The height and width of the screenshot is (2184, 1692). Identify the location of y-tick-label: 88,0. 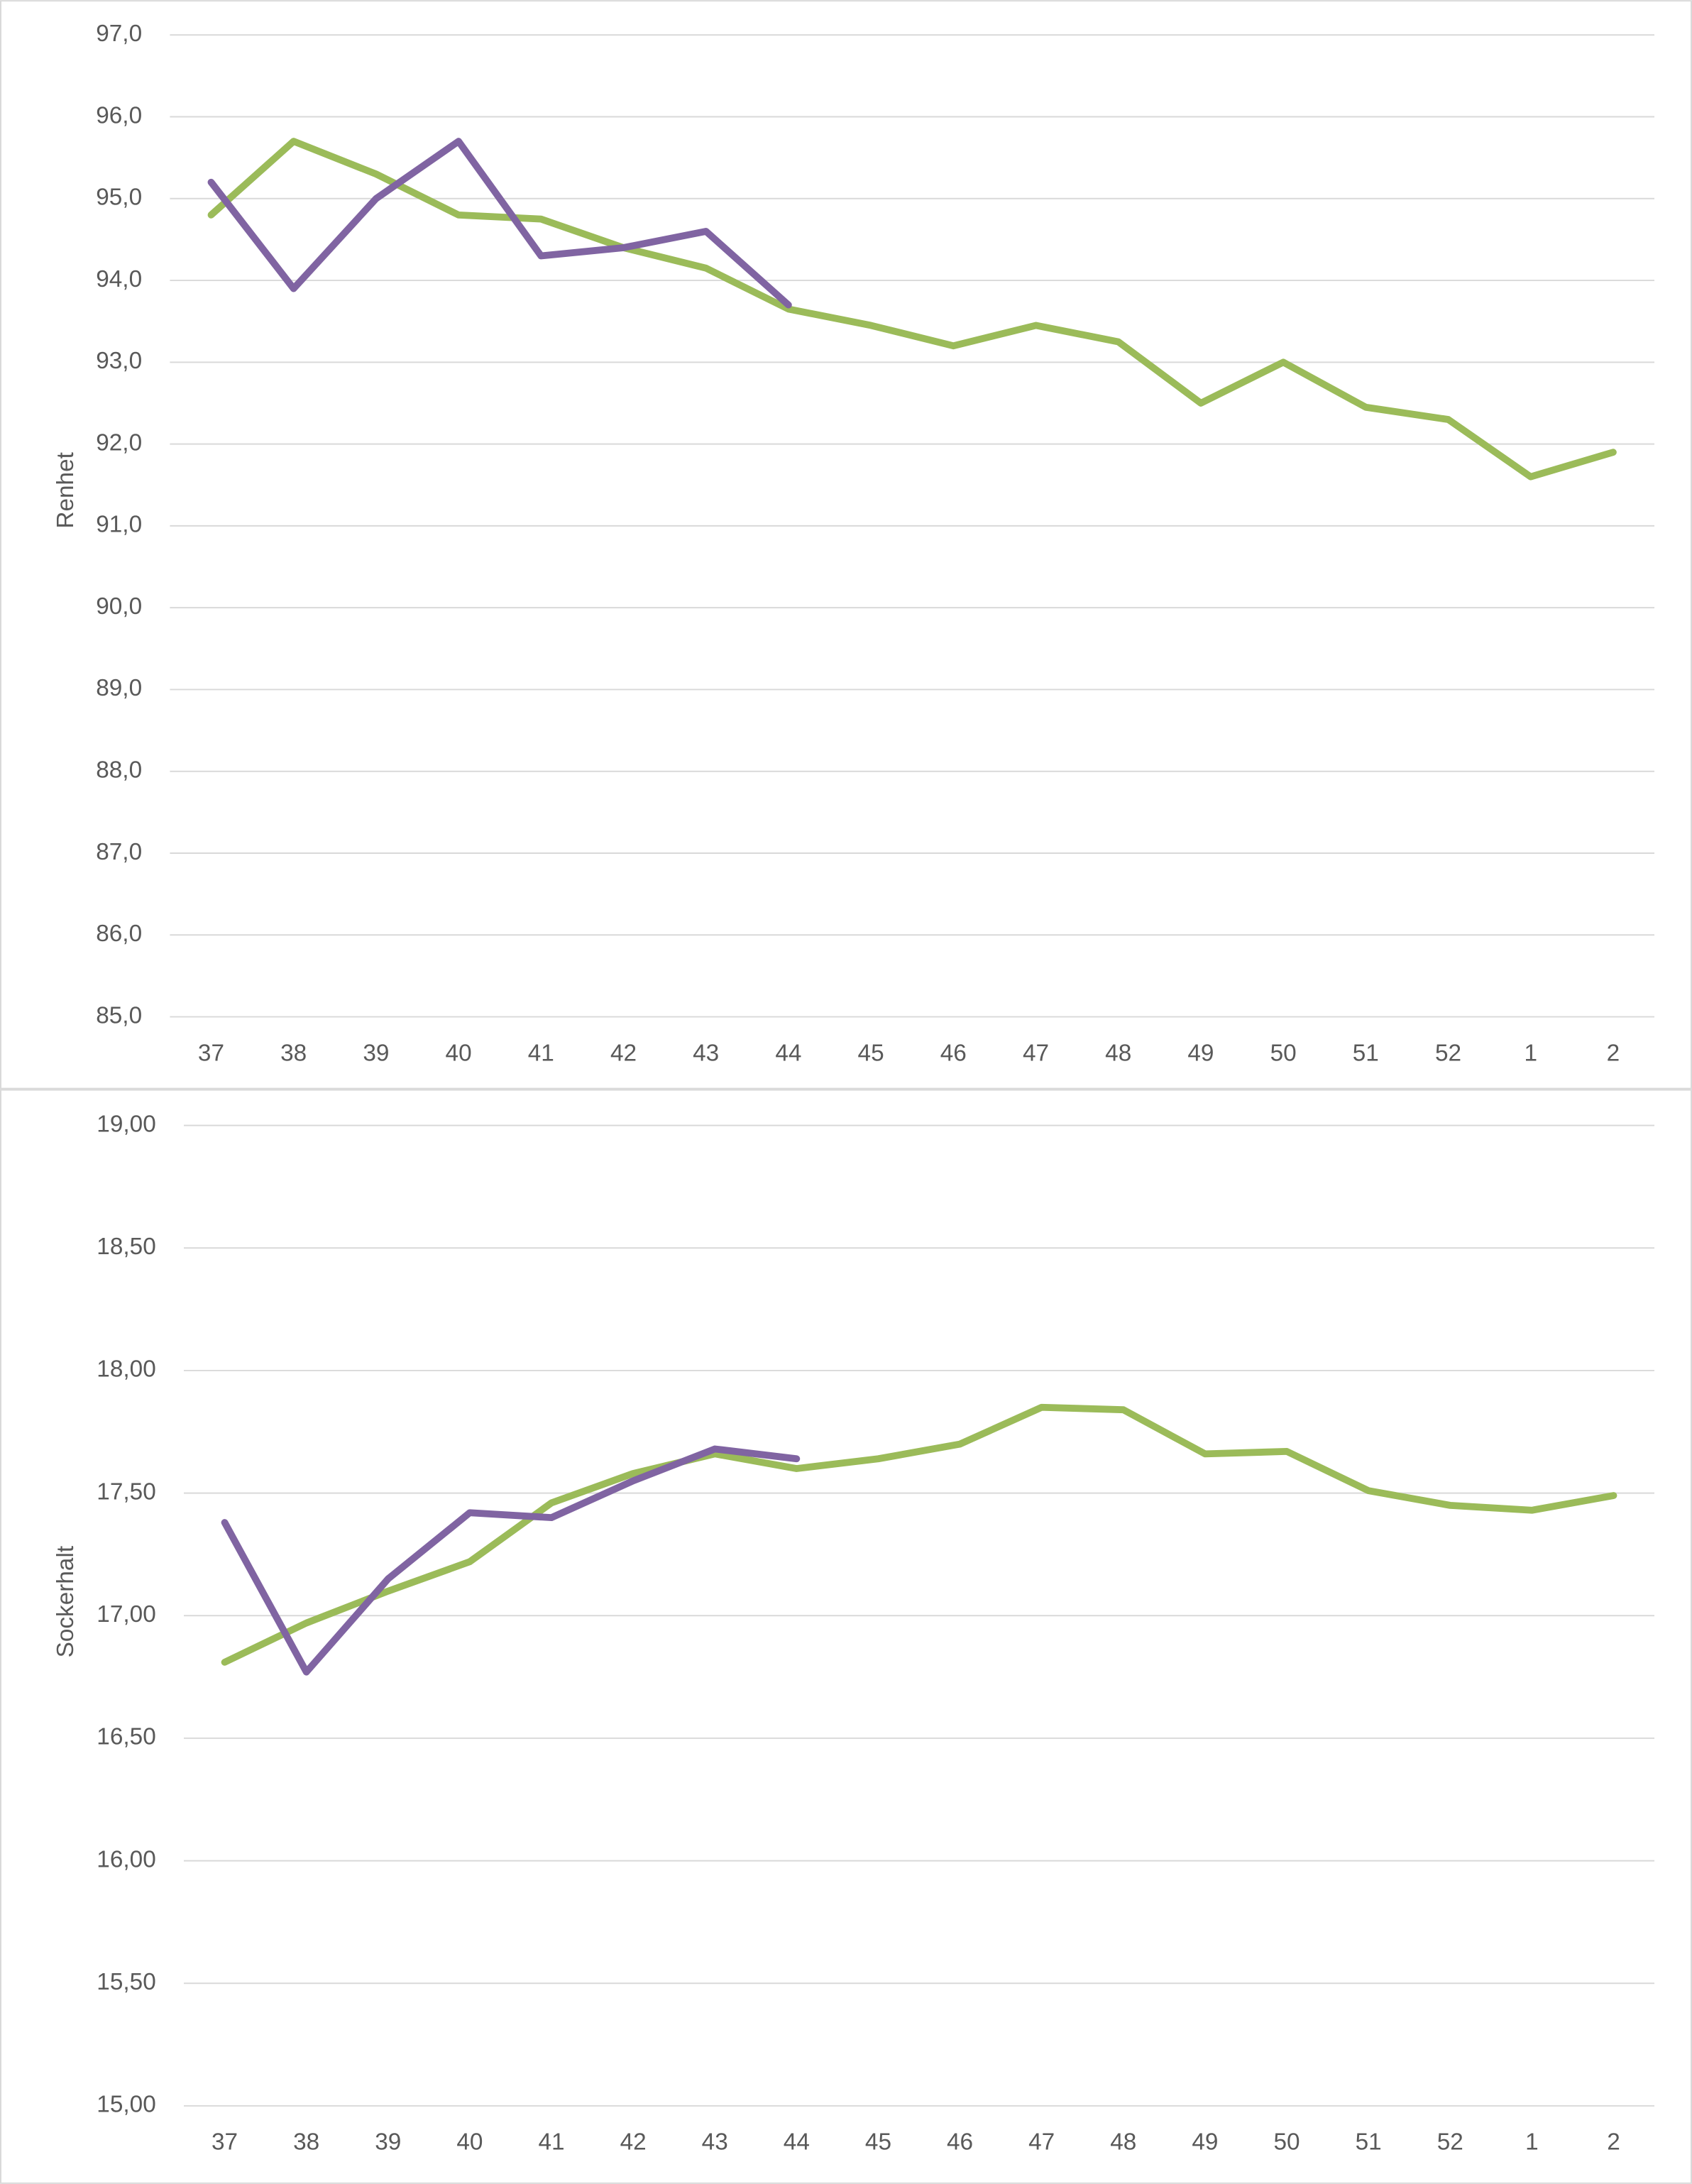
(119, 771).